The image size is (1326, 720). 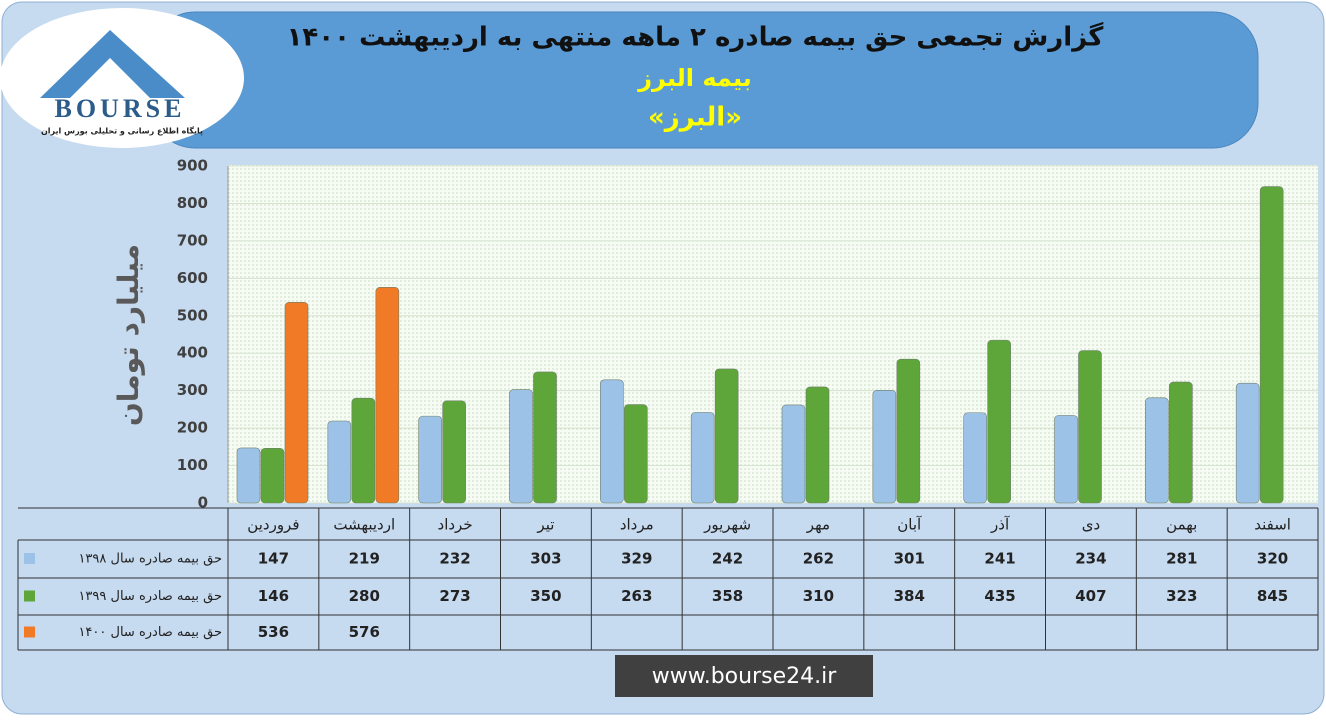 What do you see at coordinates (695, 118) in the screenshot?
I see `symbol: «البرز»` at bounding box center [695, 118].